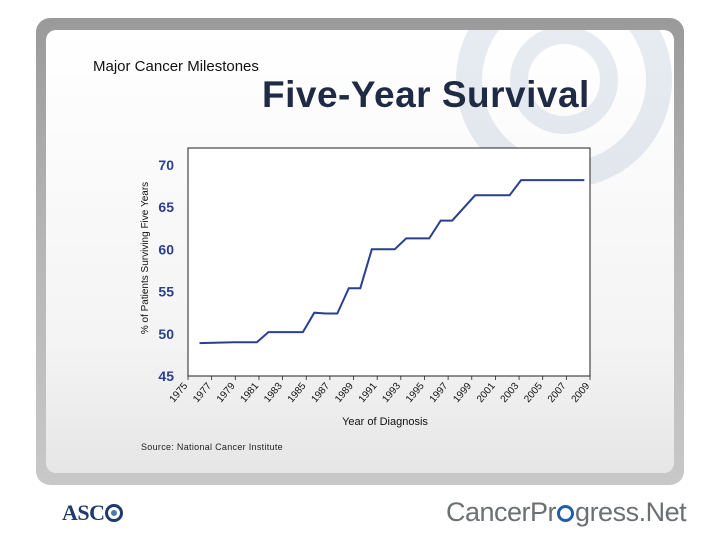 This screenshot has width=720, height=540. I want to click on x-tick-label-1993: 1993, so click(391, 393).